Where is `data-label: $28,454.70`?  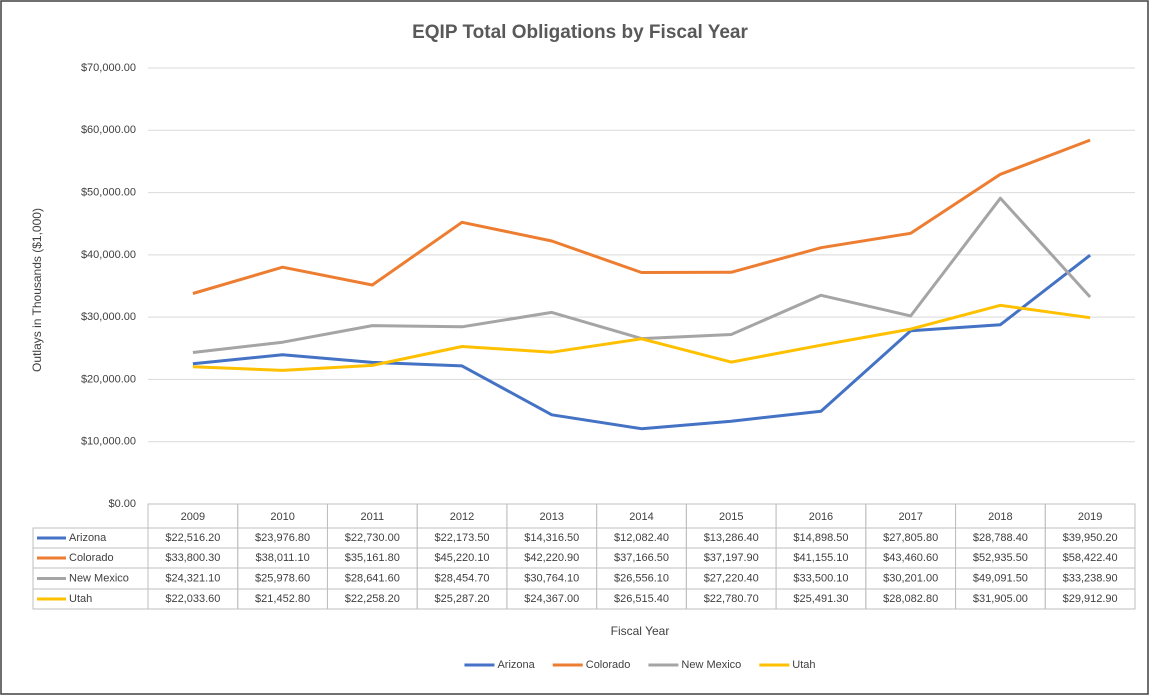
data-label: $28,454.70 is located at coordinates (462, 578).